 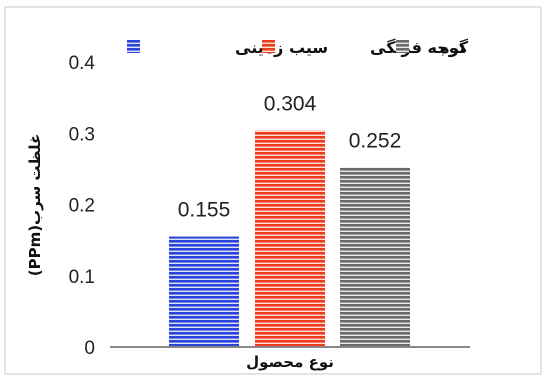 I want to click on y-axis-ticks: 0 0.1 0.2 0.3 0.4, so click(x=82, y=206).